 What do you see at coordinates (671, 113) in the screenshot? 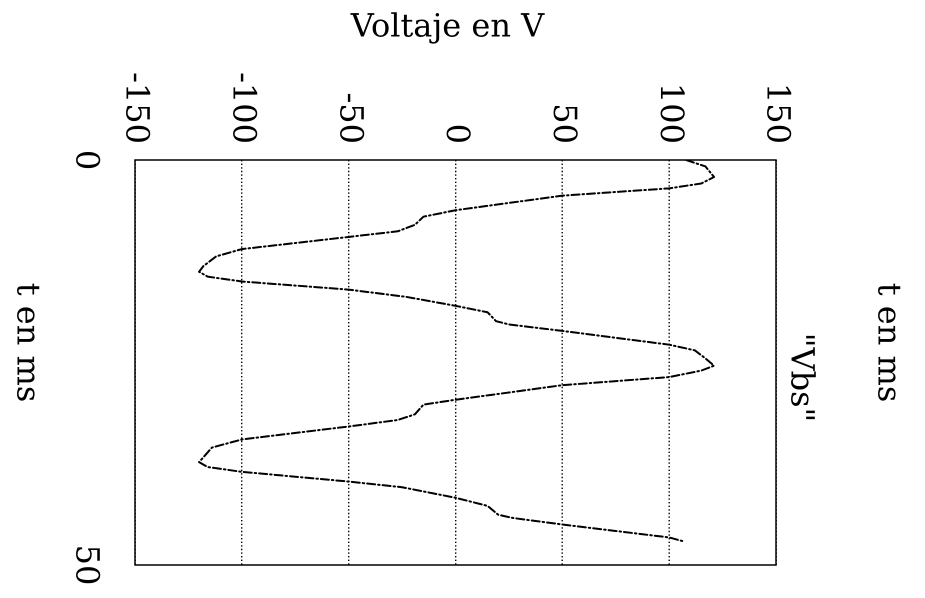
I see `x-tick-label: 100` at bounding box center [671, 113].